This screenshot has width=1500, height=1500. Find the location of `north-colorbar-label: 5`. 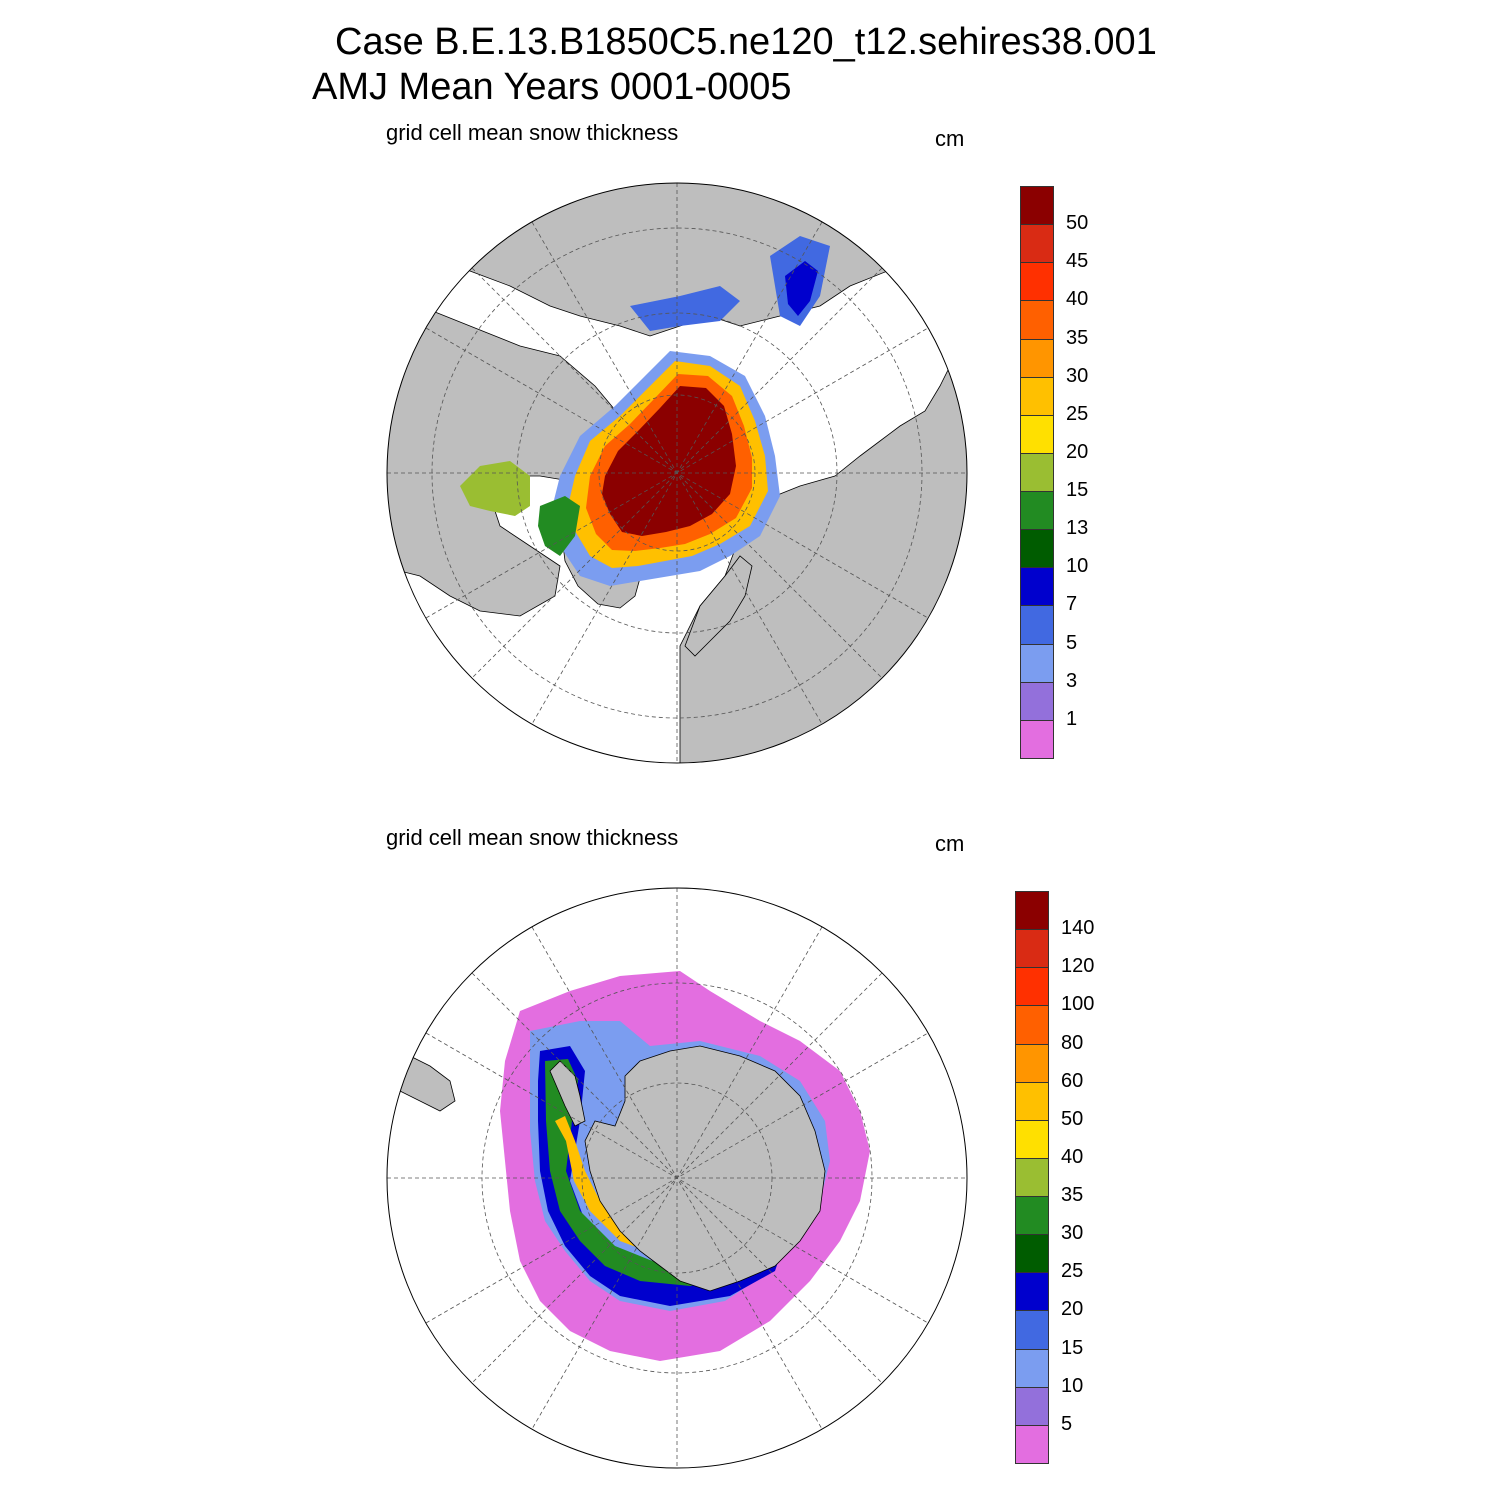

north-colorbar-label: 5 is located at coordinates (1072, 642).